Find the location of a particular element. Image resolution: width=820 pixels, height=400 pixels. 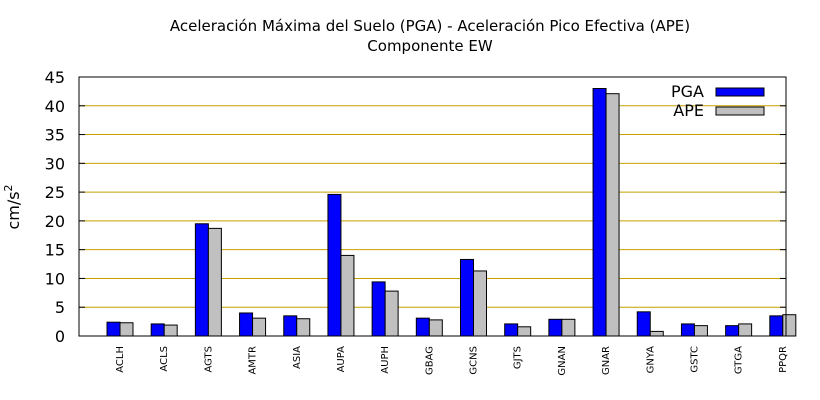

bar-pga-gcns is located at coordinates (467, 297).